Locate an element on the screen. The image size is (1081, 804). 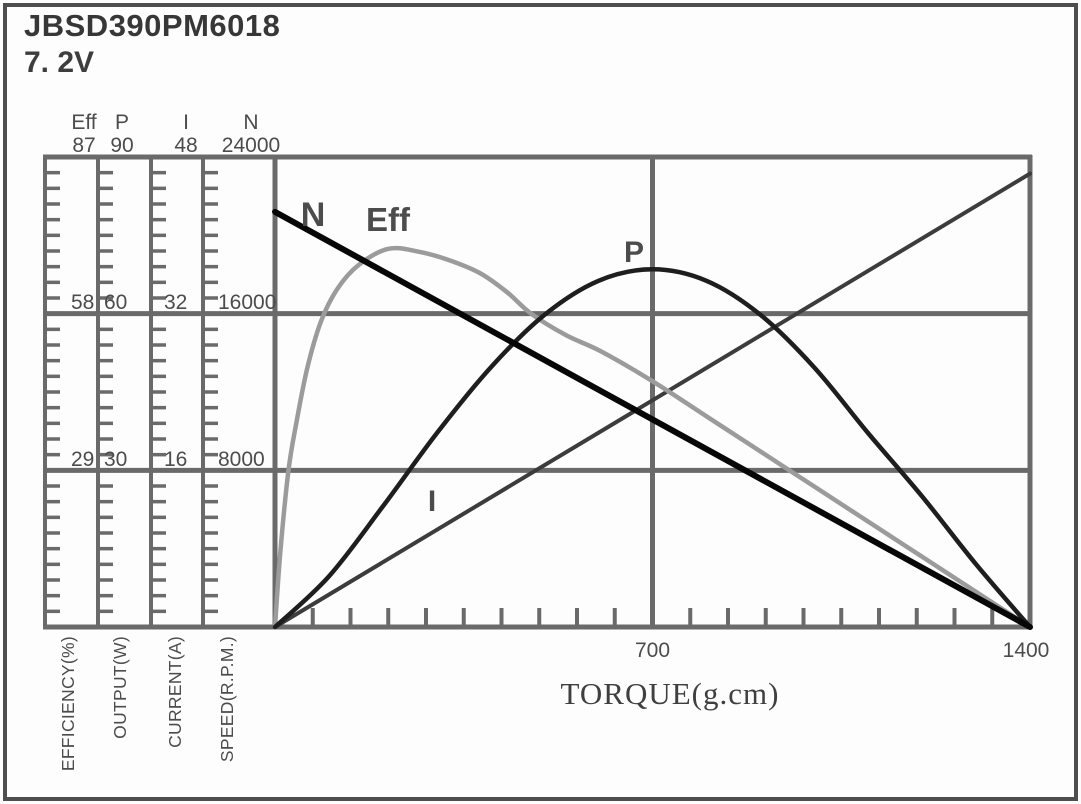
axis-headers: Eff 87 P 90 I 48 N 24000 is located at coordinates (175, 134).